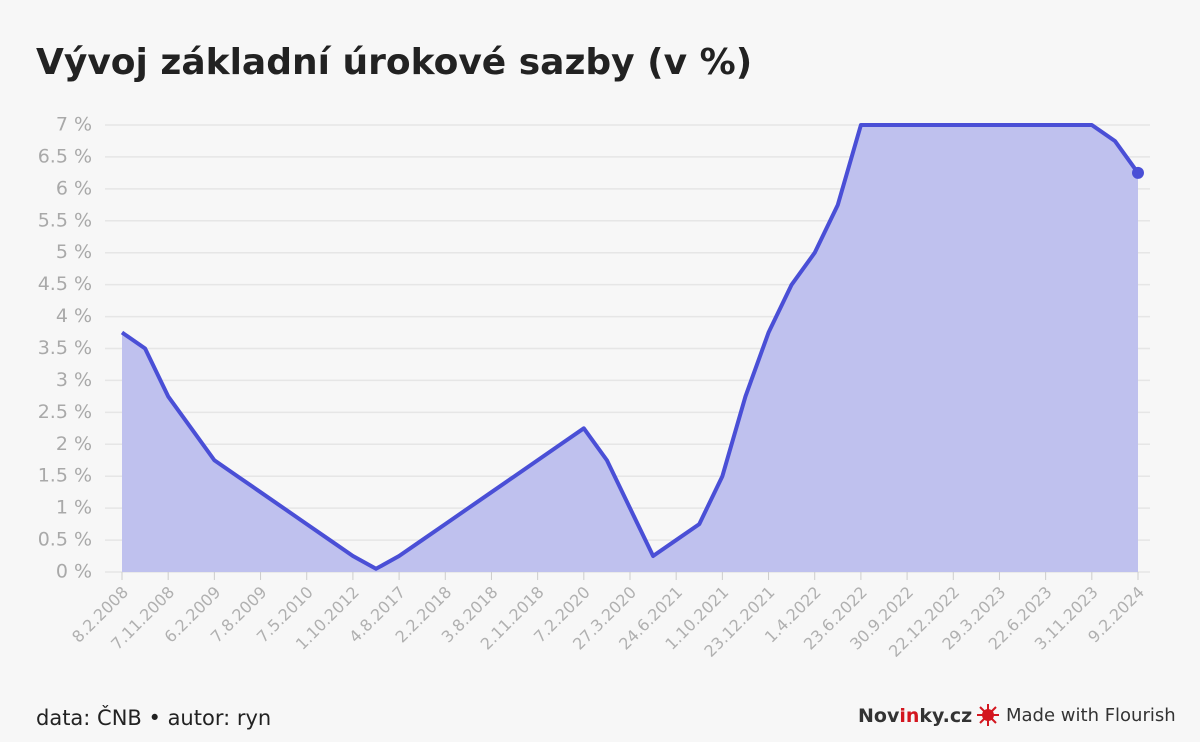 The height and width of the screenshot is (742, 1200). Describe the element at coordinates (153, 717) in the screenshot. I see `source: data: ČNB • autor: ryn` at that location.